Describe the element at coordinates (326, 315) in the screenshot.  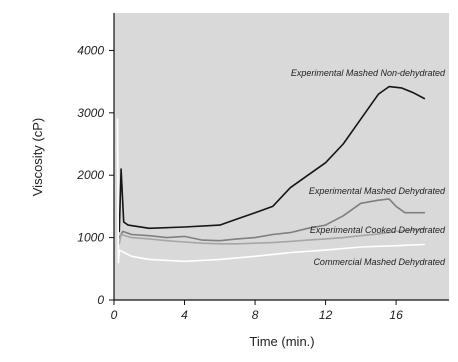
I see `x-tick-label: 12` at that location.